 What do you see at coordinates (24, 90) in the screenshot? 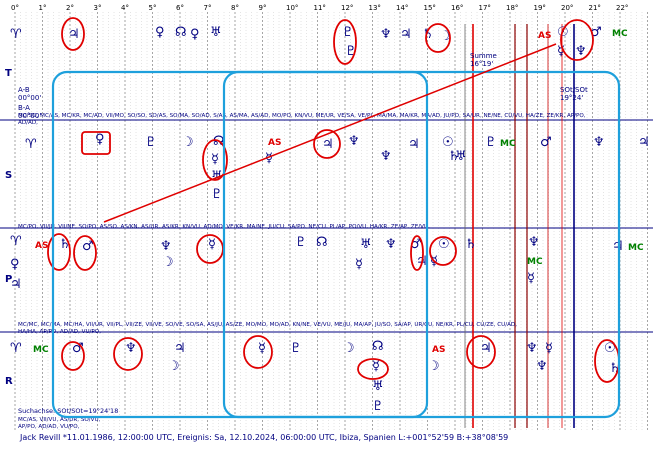
I see `a-b-label: A-B` at bounding box center [24, 90].